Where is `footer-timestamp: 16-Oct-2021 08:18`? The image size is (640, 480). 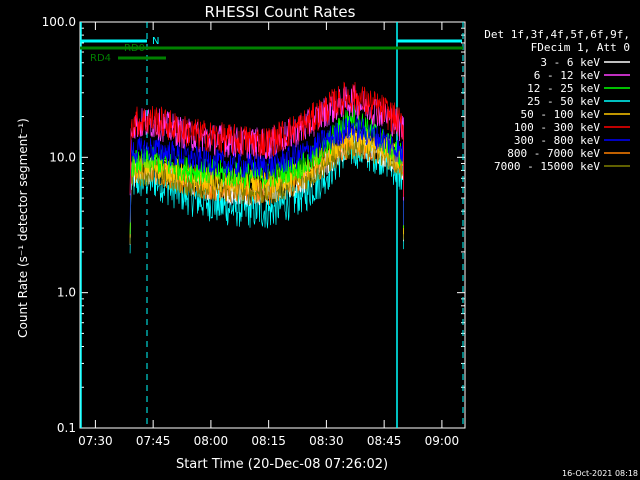
footer-timestamp: 16-Oct-2021 08:18 is located at coordinates (600, 473).